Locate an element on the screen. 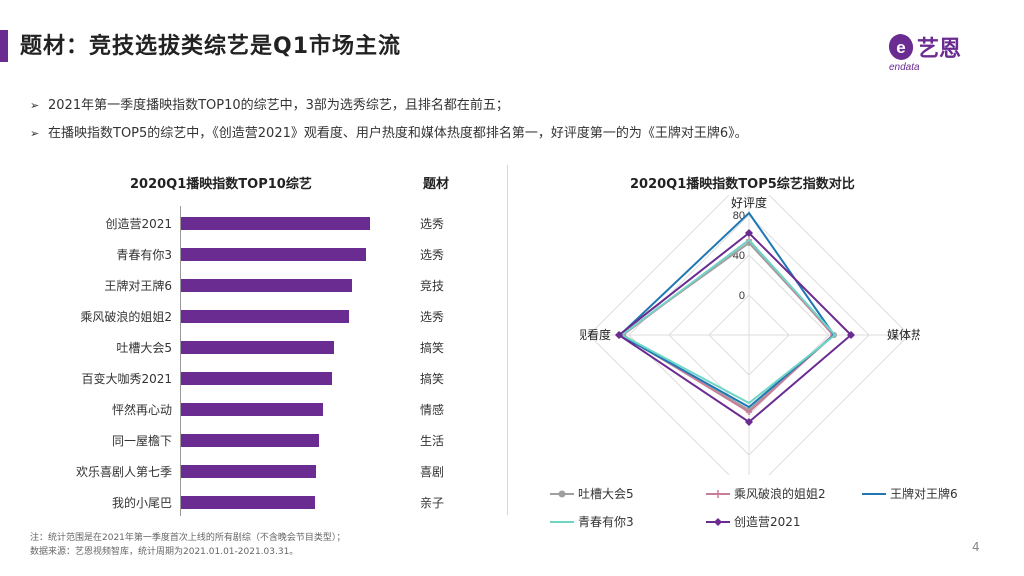  legend-item: 吐槽大会5 is located at coordinates (592, 493).